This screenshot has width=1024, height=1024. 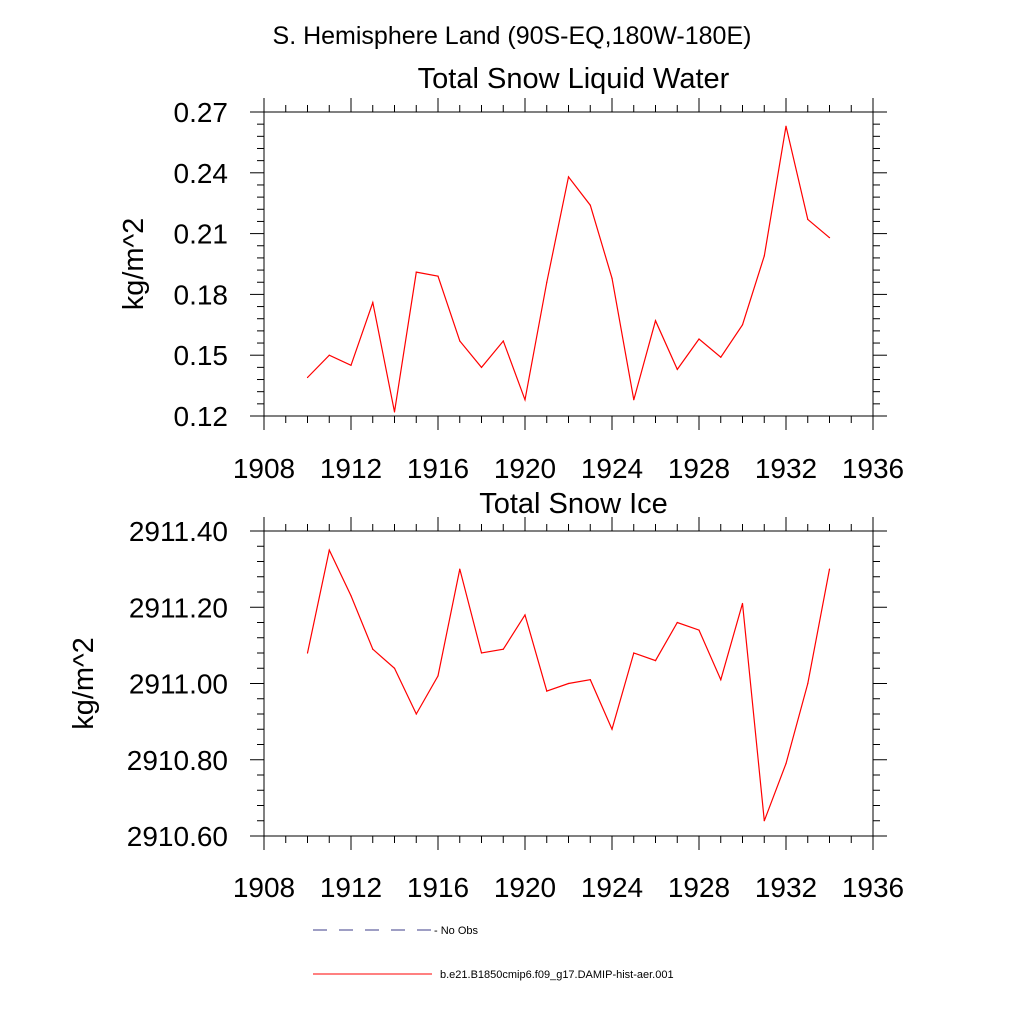 What do you see at coordinates (201, 355) in the screenshot?
I see `y-tick-label: 0.15` at bounding box center [201, 355].